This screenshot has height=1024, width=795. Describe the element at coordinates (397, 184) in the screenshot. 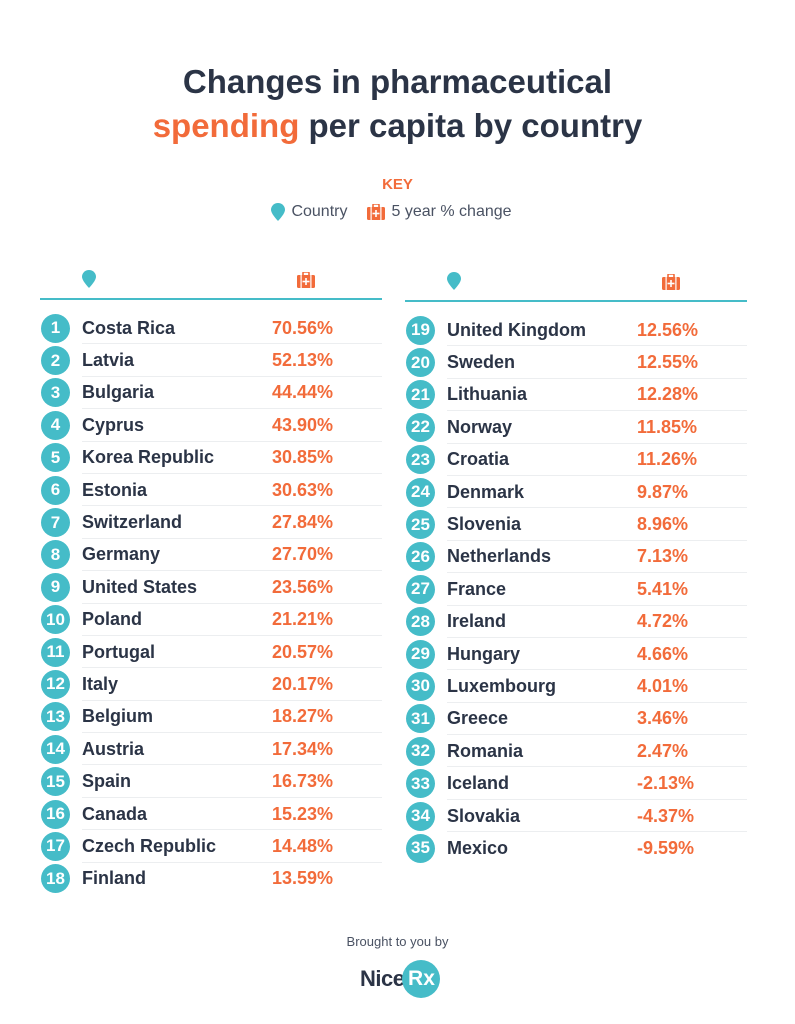

I see `key-label: KEY` at that location.